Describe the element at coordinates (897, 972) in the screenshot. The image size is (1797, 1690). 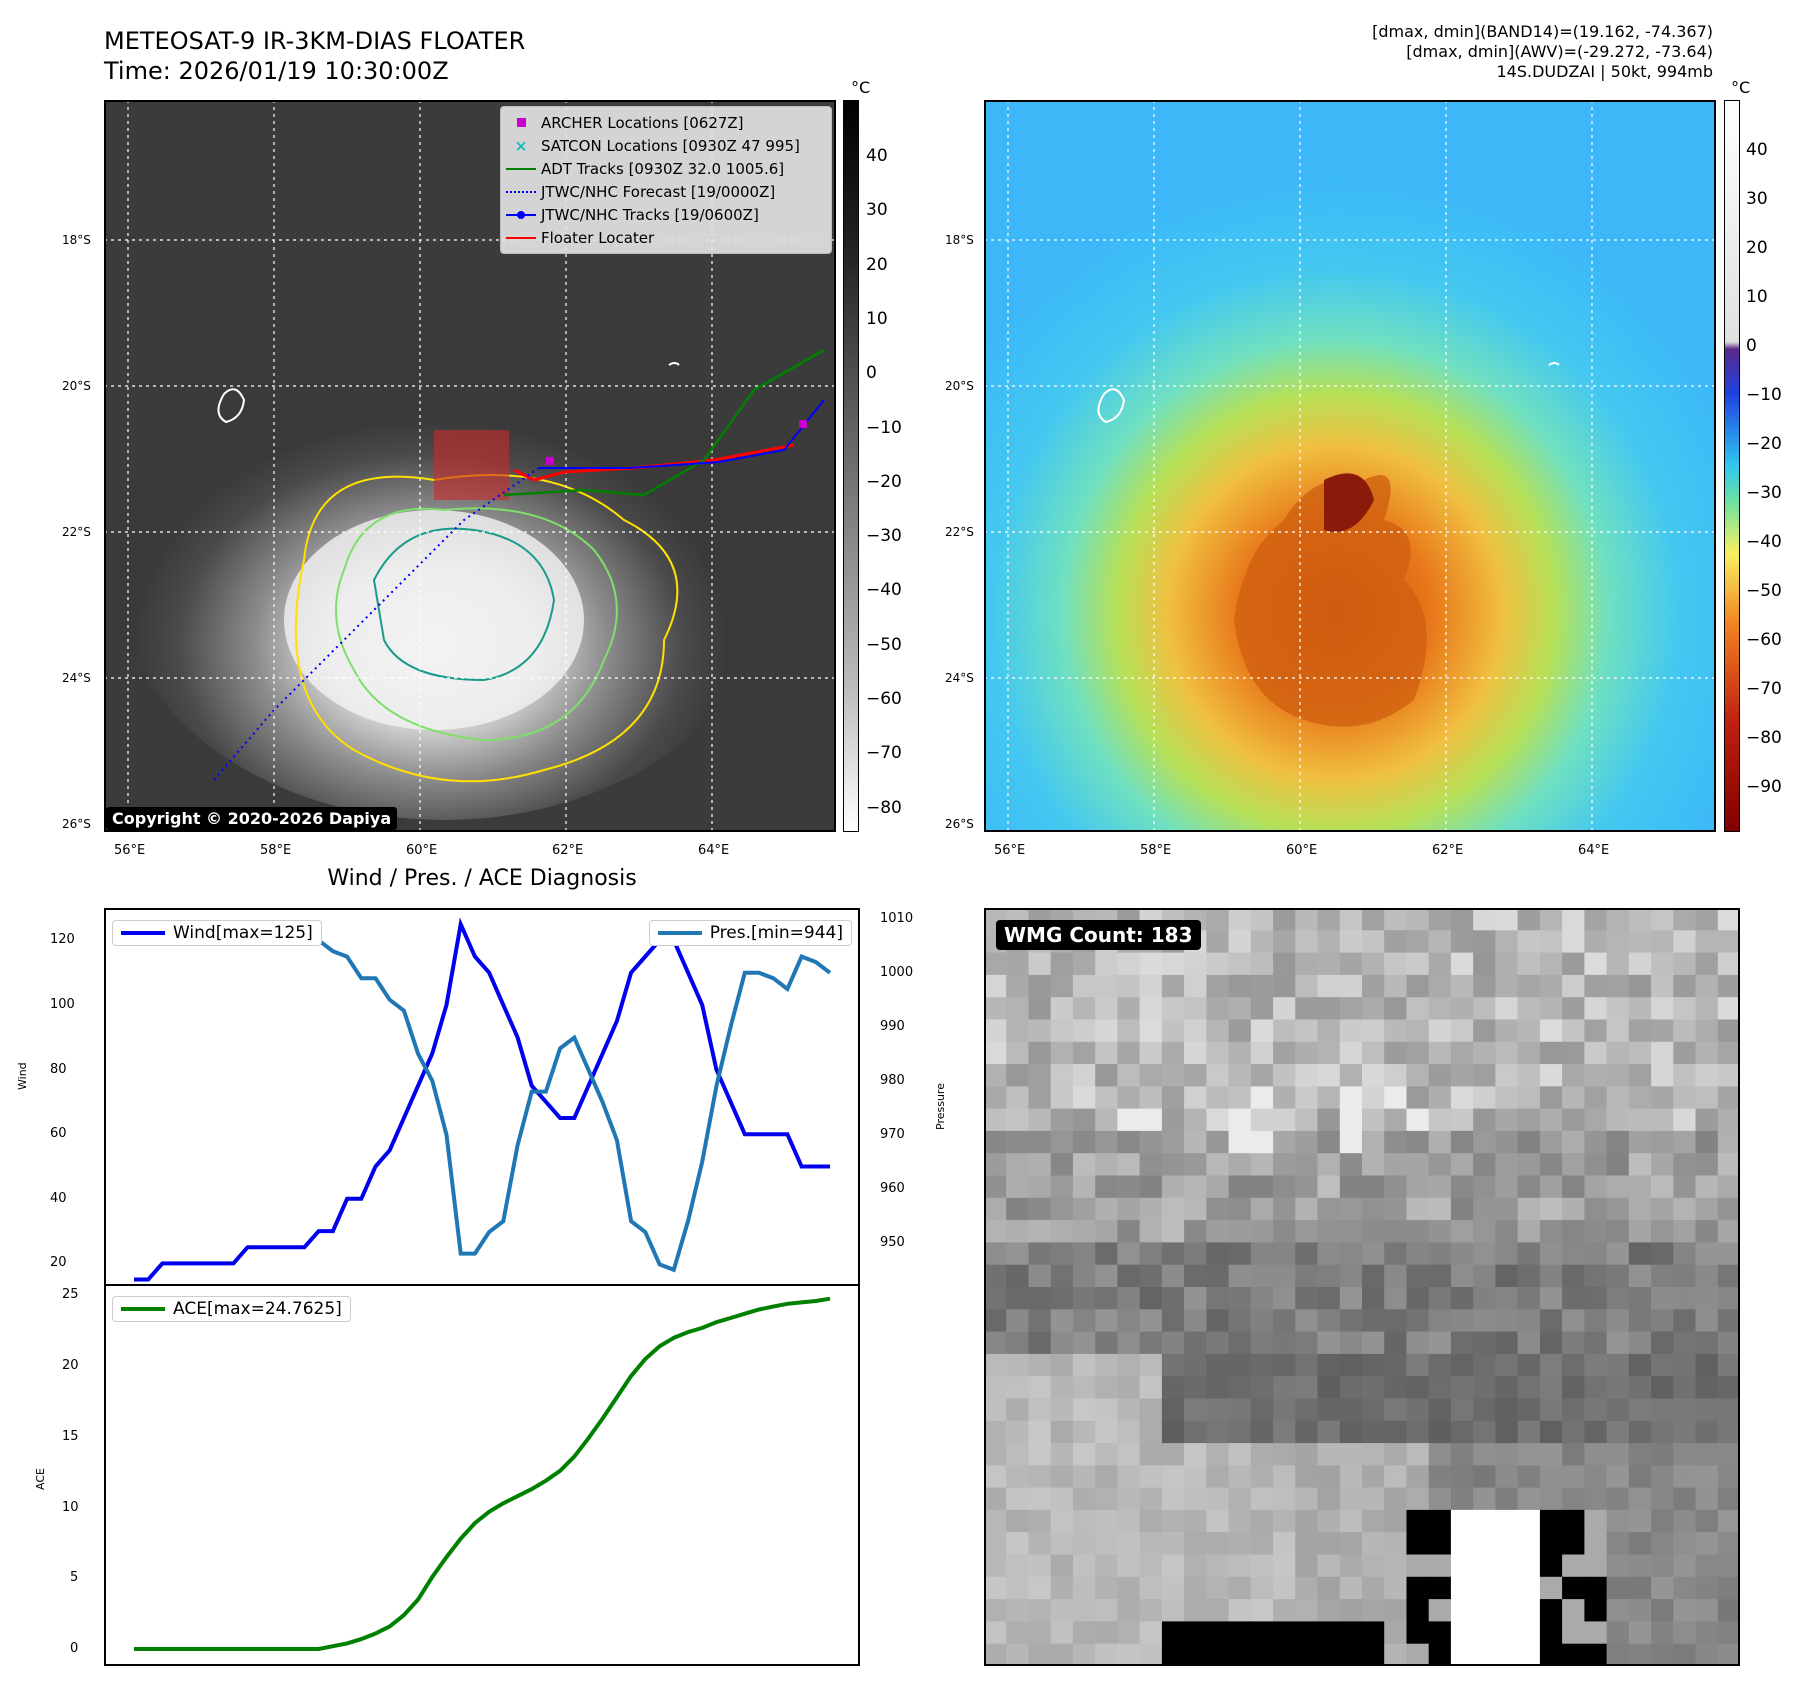
I see `pressure-tick-label: 1000` at that location.